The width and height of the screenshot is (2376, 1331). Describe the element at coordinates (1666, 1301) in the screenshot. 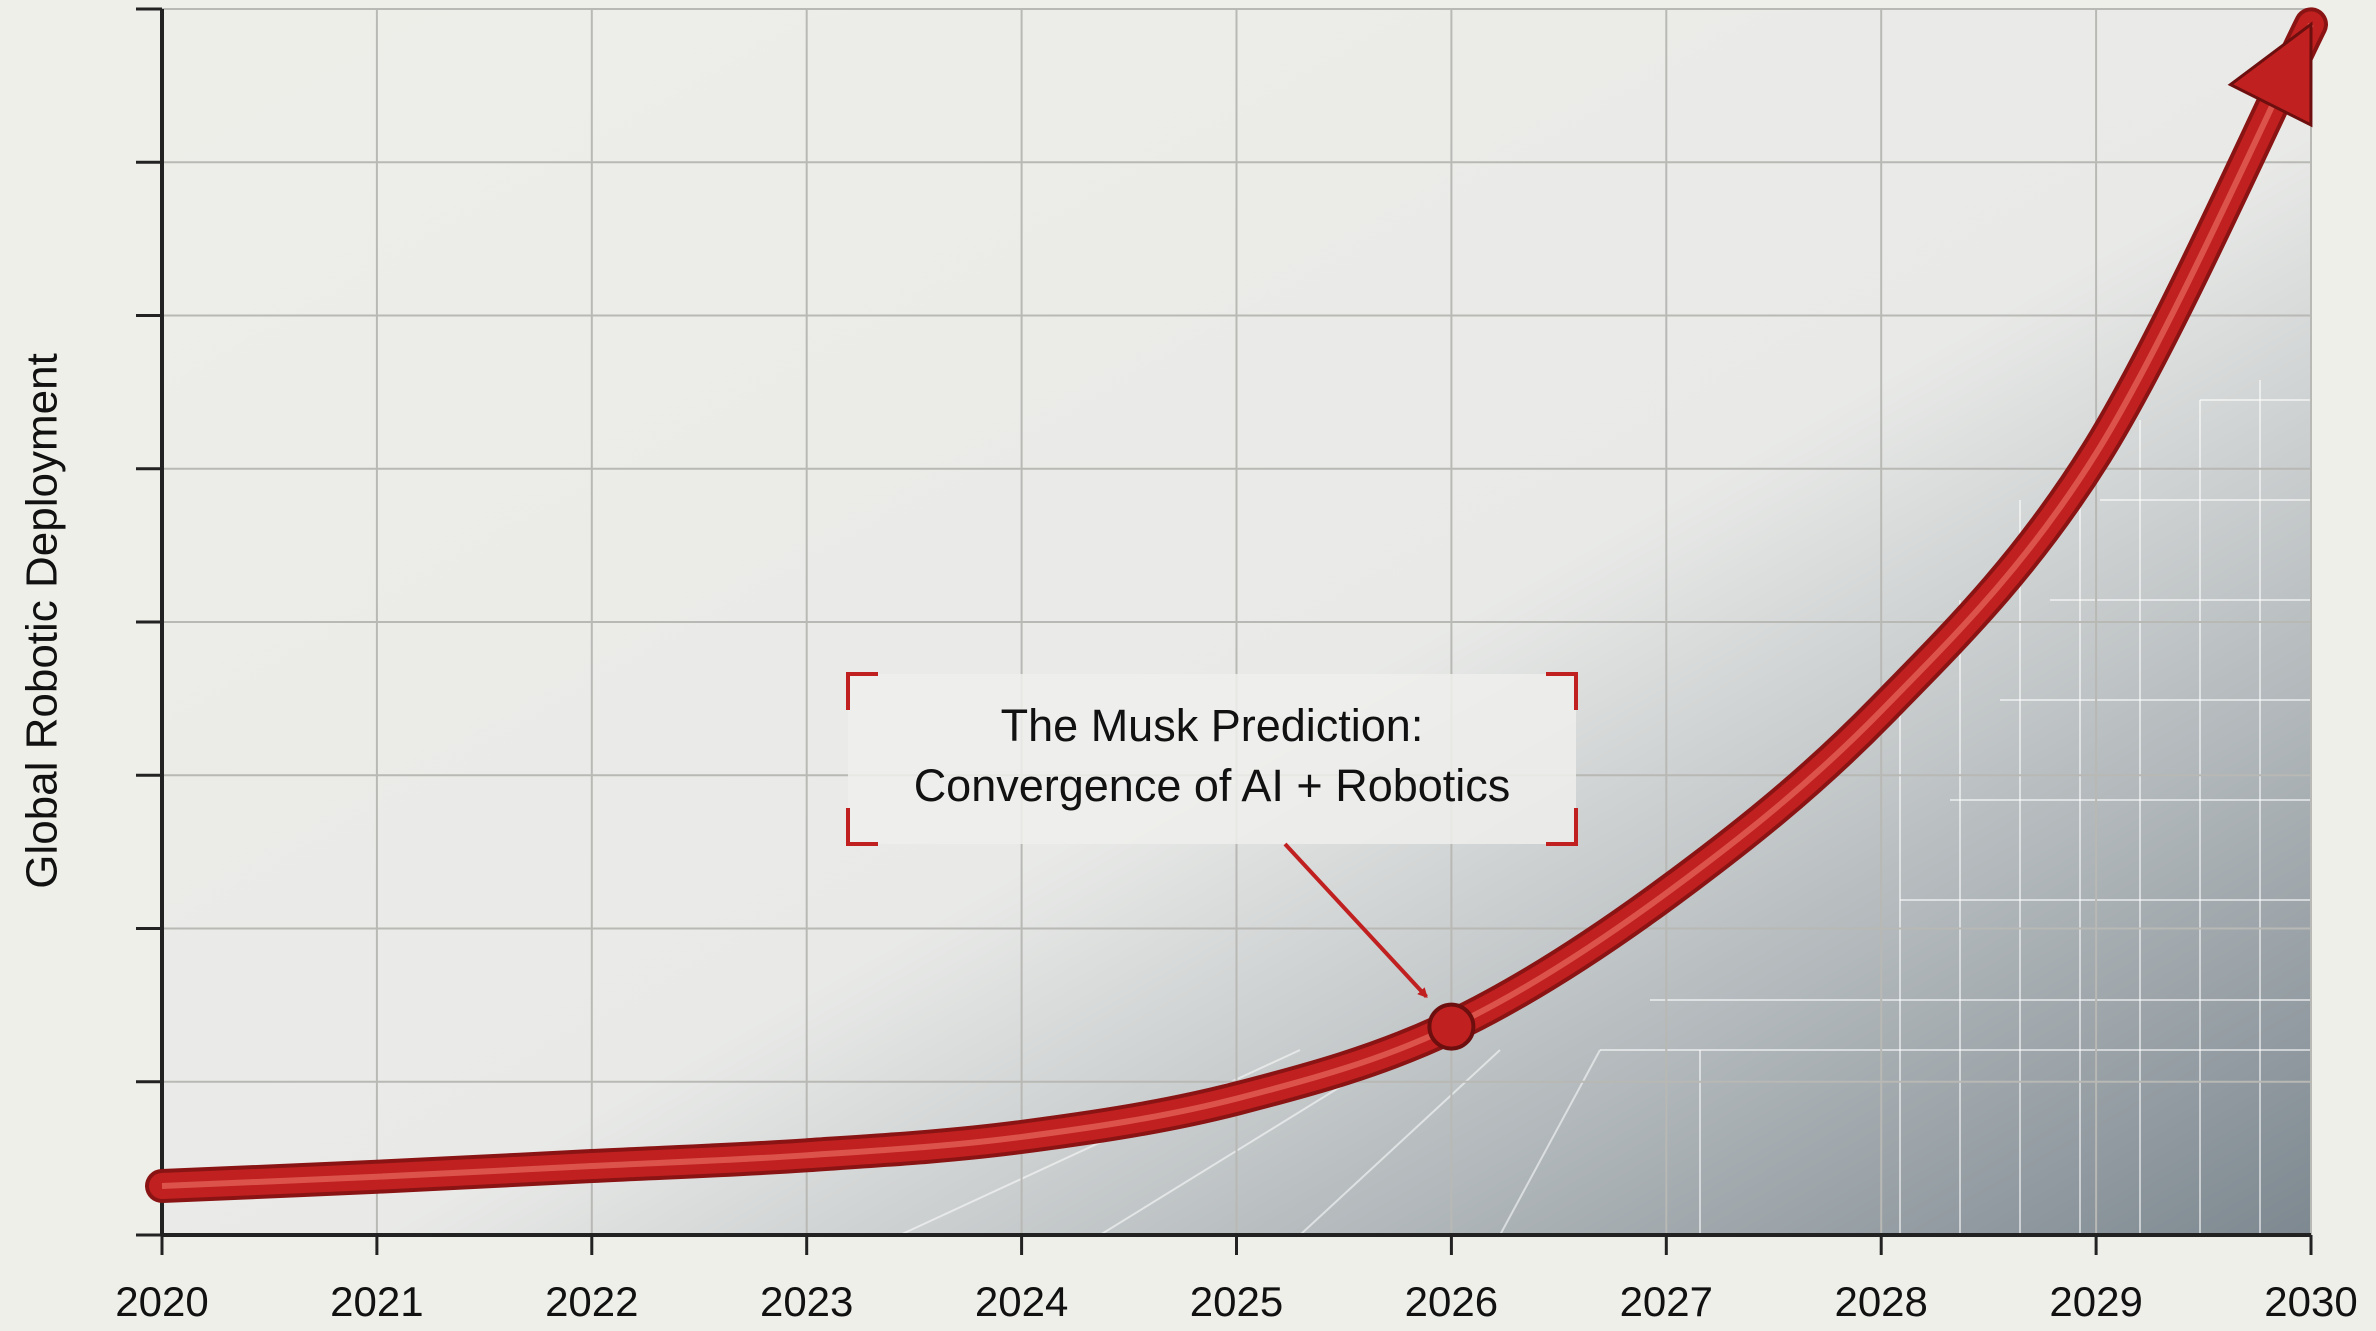

I see `x-tick-label: 2027` at that location.